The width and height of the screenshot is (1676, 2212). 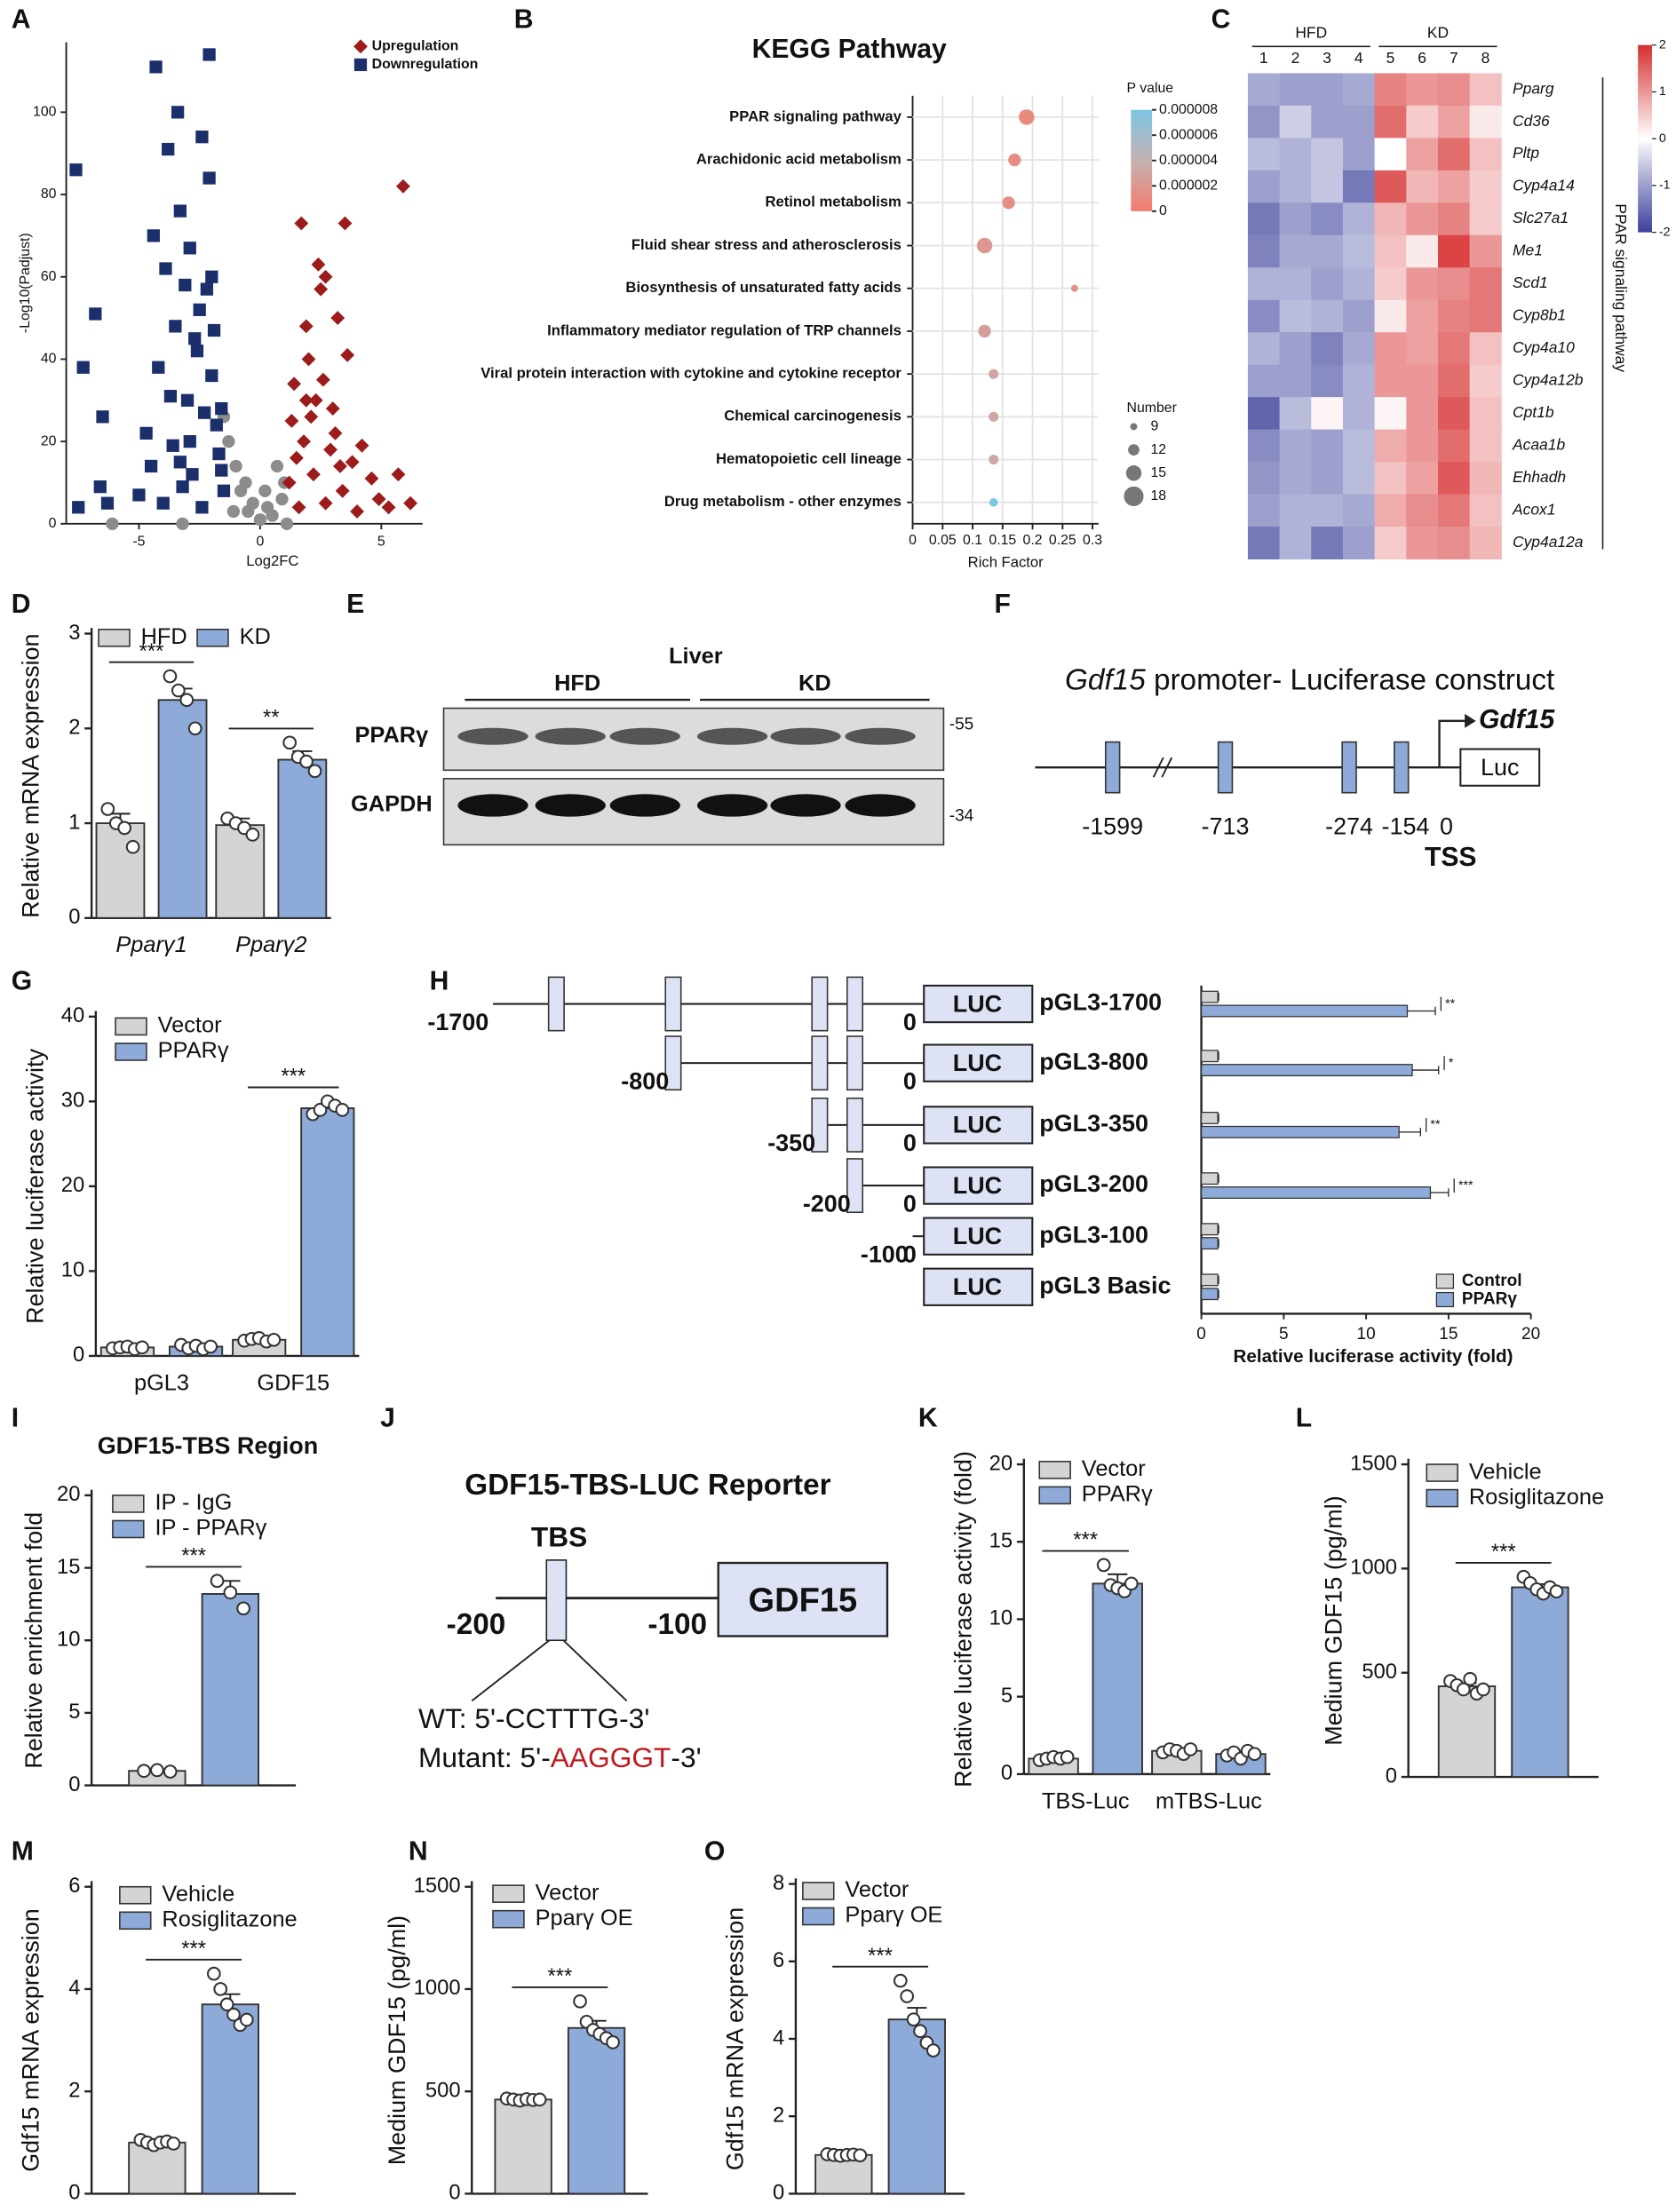 I want to click on size-legend-label: 18, so click(x=1159, y=495).